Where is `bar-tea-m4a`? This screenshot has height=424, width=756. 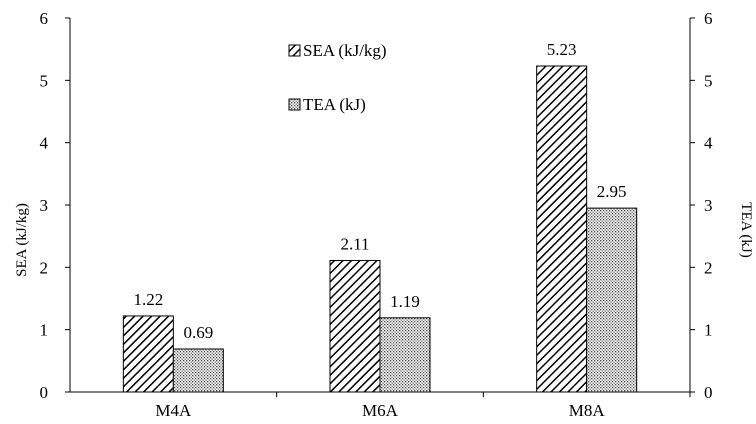
bar-tea-m4a is located at coordinates (198, 370).